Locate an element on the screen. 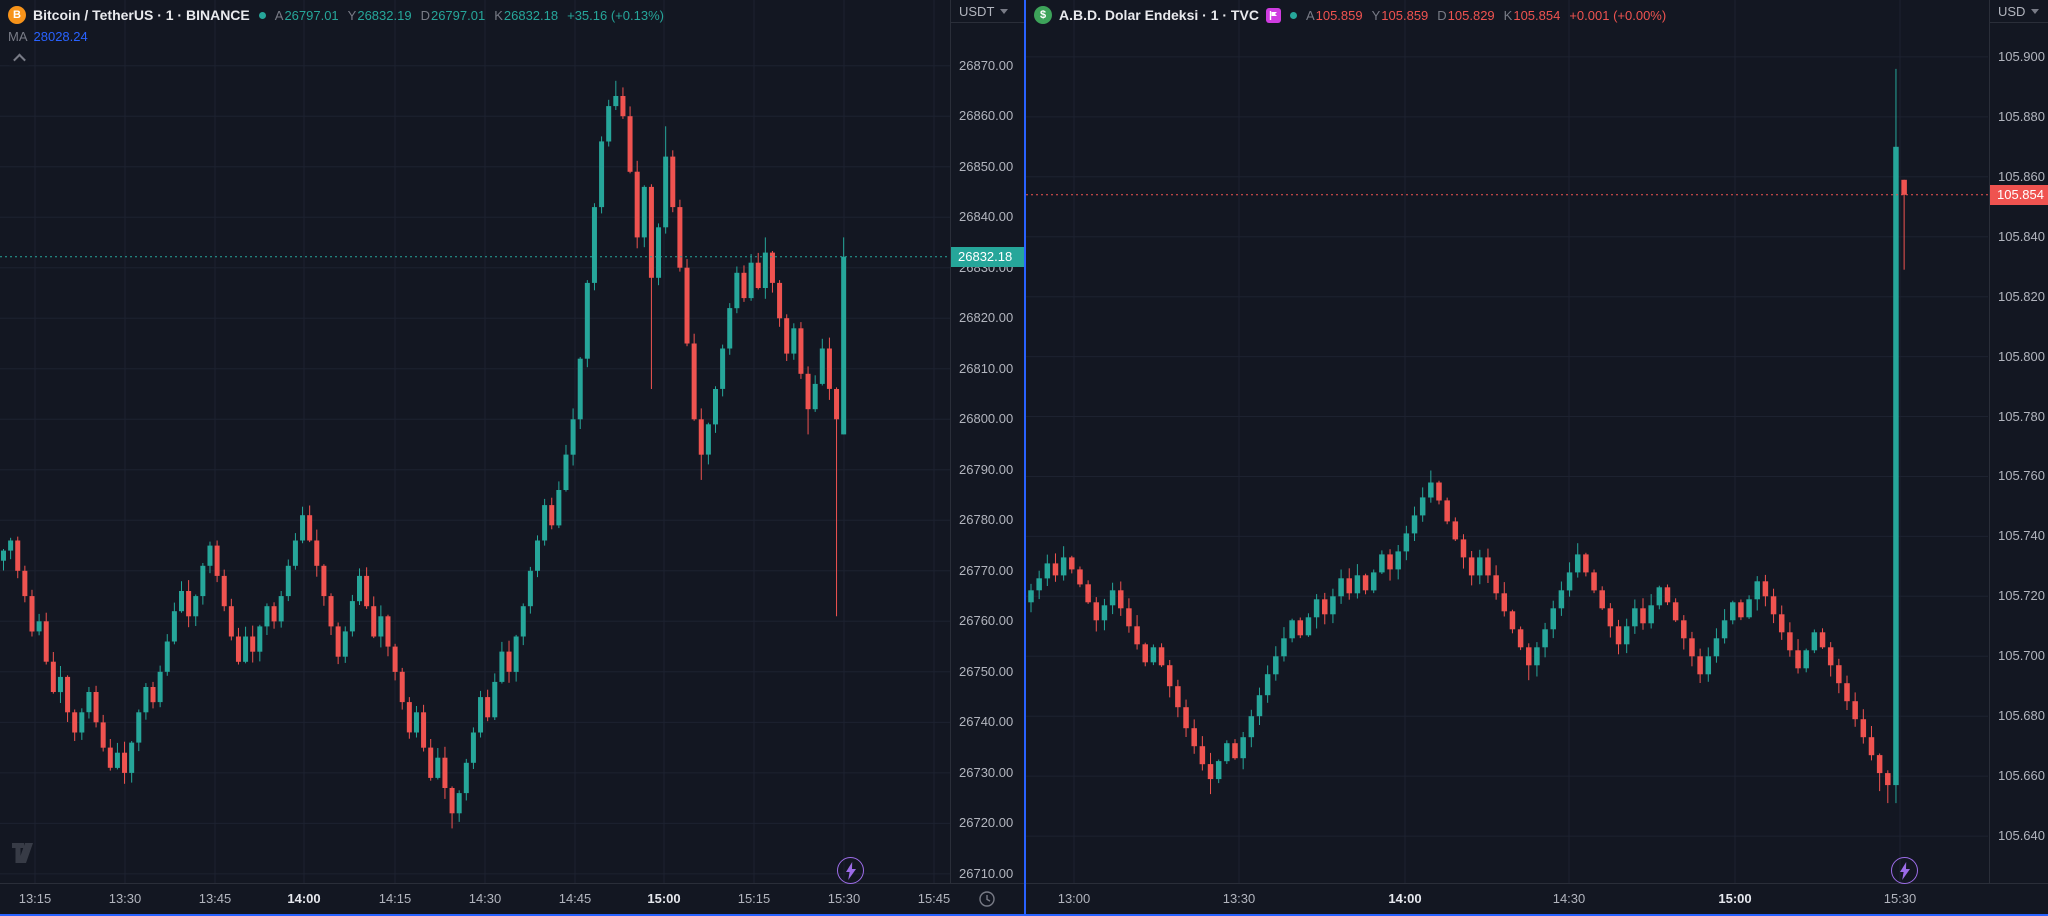 This screenshot has height=916, width=2048. time-tick-label: 15:15 is located at coordinates (754, 898).